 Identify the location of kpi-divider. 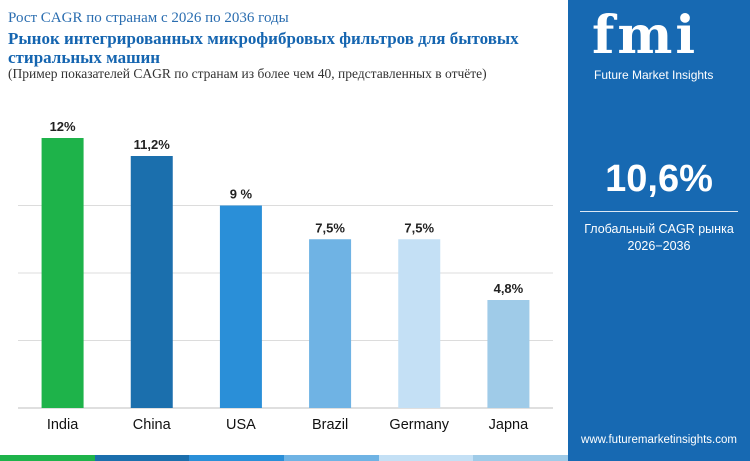
(659, 211).